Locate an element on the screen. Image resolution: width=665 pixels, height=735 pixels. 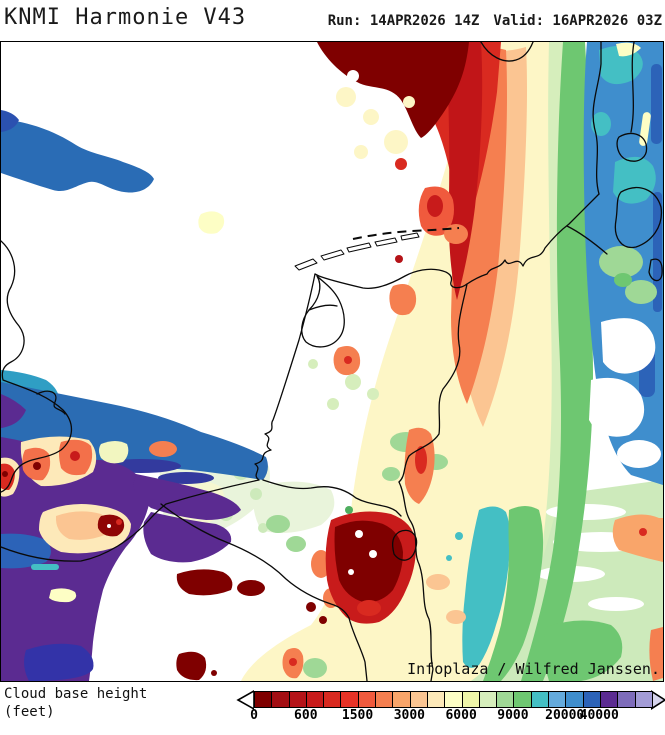
legend-label: Cloud base height (feet) is located at coordinates (75, 703).